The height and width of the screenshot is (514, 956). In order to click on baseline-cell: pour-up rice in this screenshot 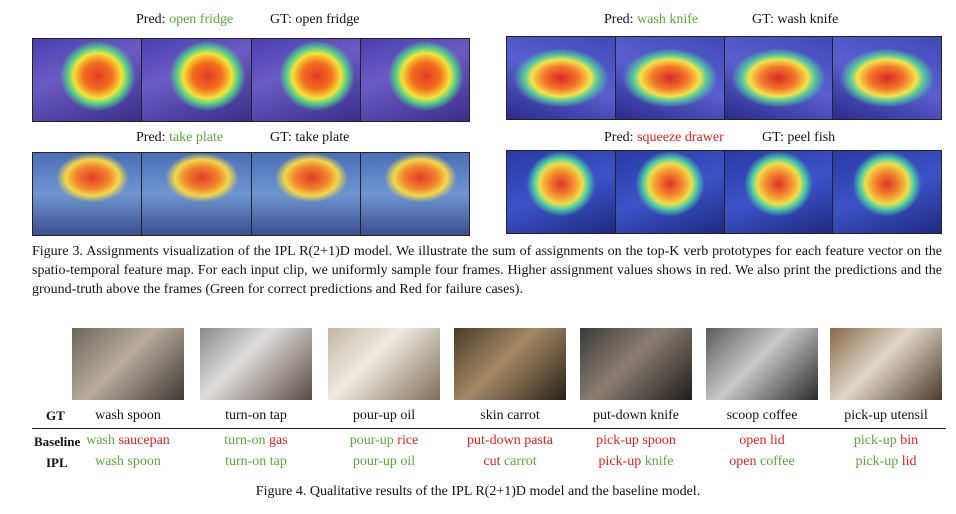, I will do `click(384, 441)`.